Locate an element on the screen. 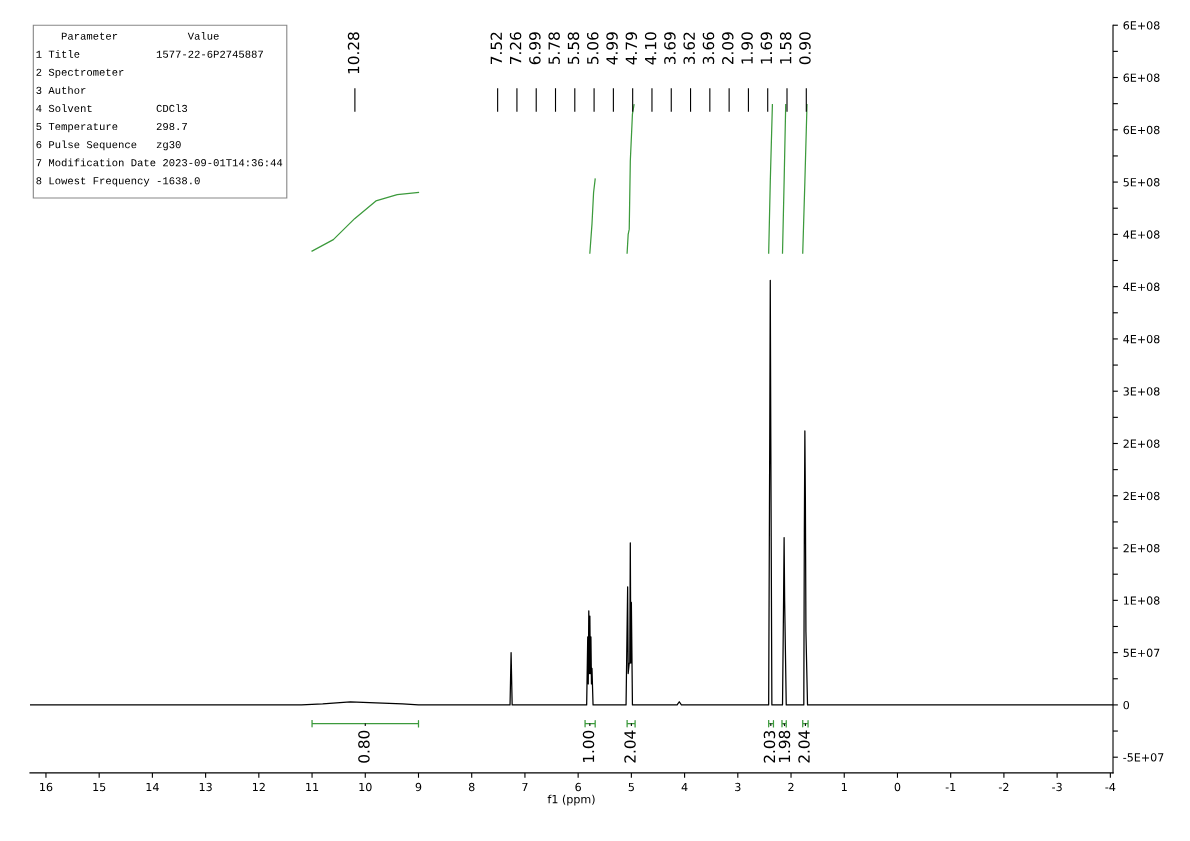  annotation: 3.66 is located at coordinates (708, 48).